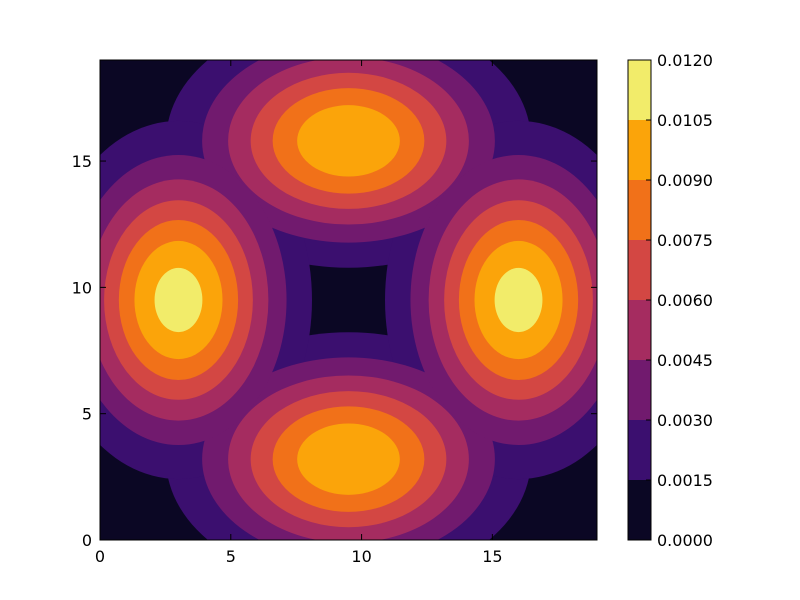 This screenshot has width=800, height=600. What do you see at coordinates (82, 287) in the screenshot?
I see `y-tick-label: 10` at bounding box center [82, 287].